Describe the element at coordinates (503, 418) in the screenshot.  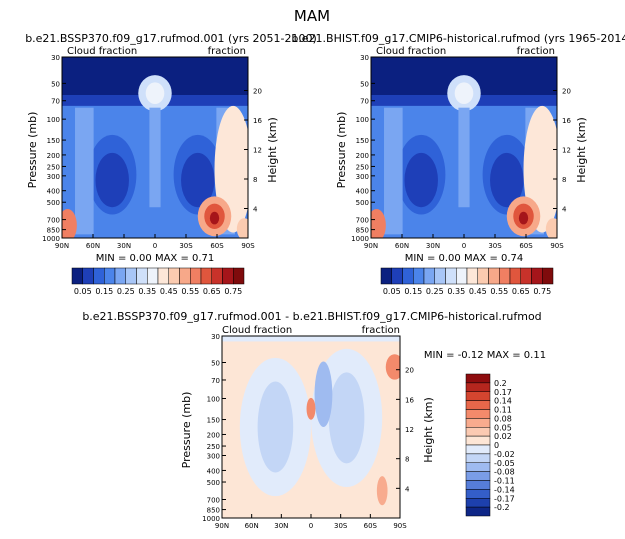
I see `diff-colorbar-label: 0.08` at that location.